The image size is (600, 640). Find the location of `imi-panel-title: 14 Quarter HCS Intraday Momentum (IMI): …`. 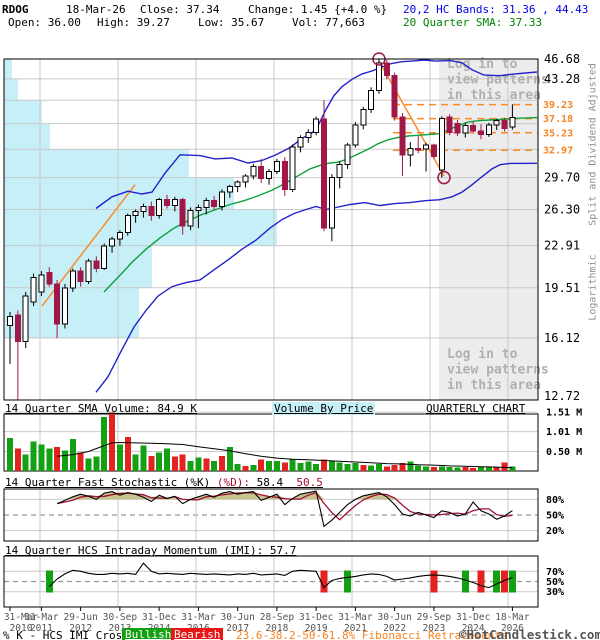

imi-panel-title: 14 Quarter HCS Intraday Momentum (IMI): … is located at coordinates (151, 550).